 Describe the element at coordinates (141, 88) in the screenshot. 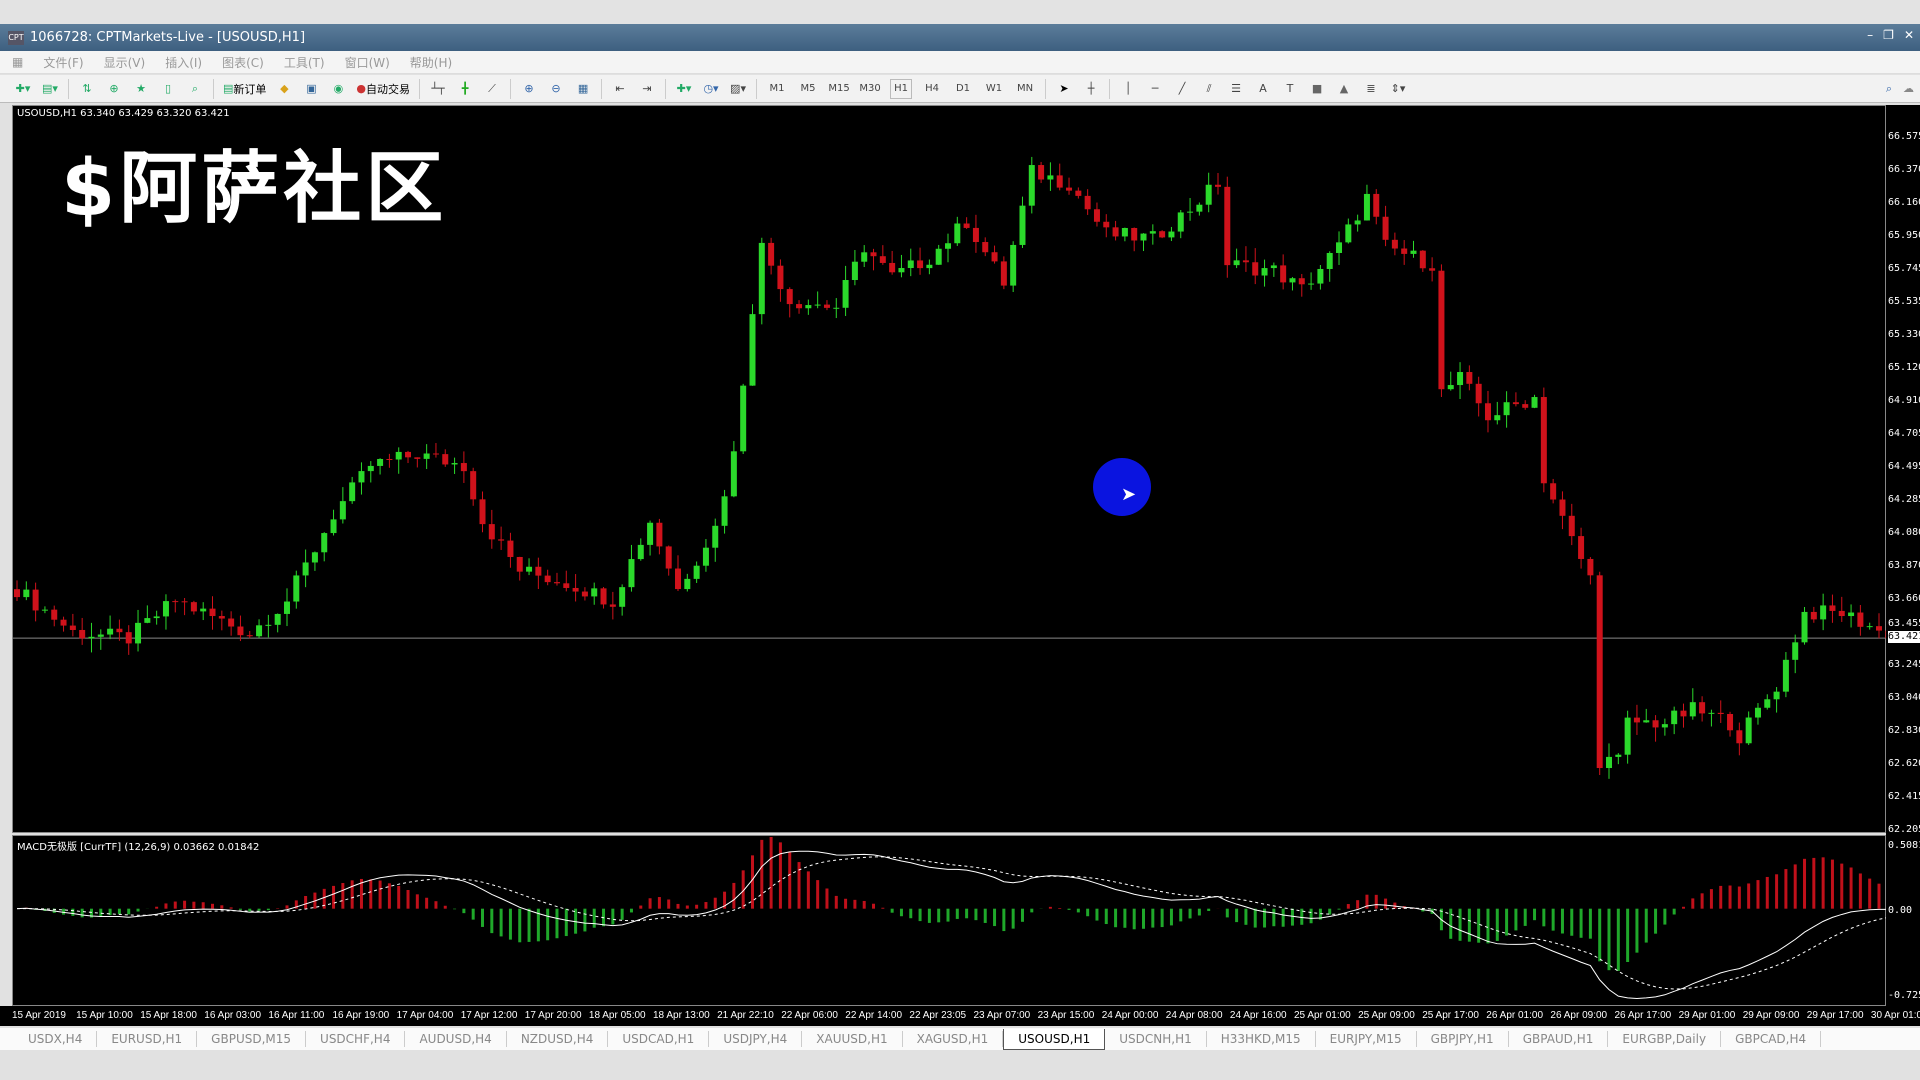

I see `navigator-icon: ★` at that location.